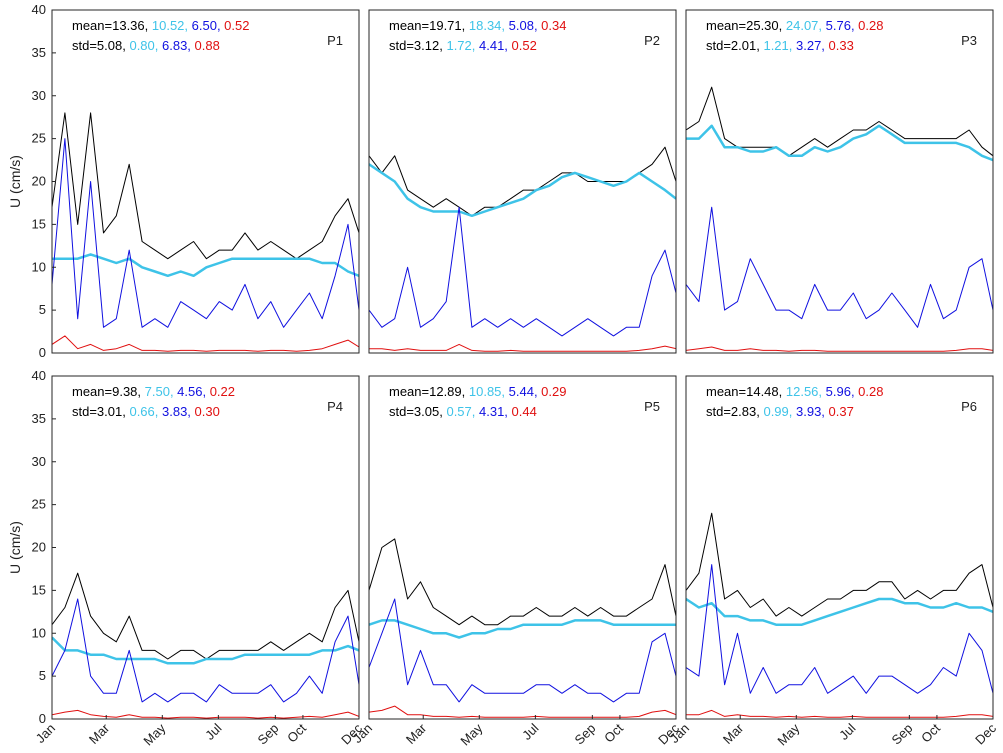 This screenshot has height=753, width=1003. I want to click on y-tick-label: 15, so click(39, 223).